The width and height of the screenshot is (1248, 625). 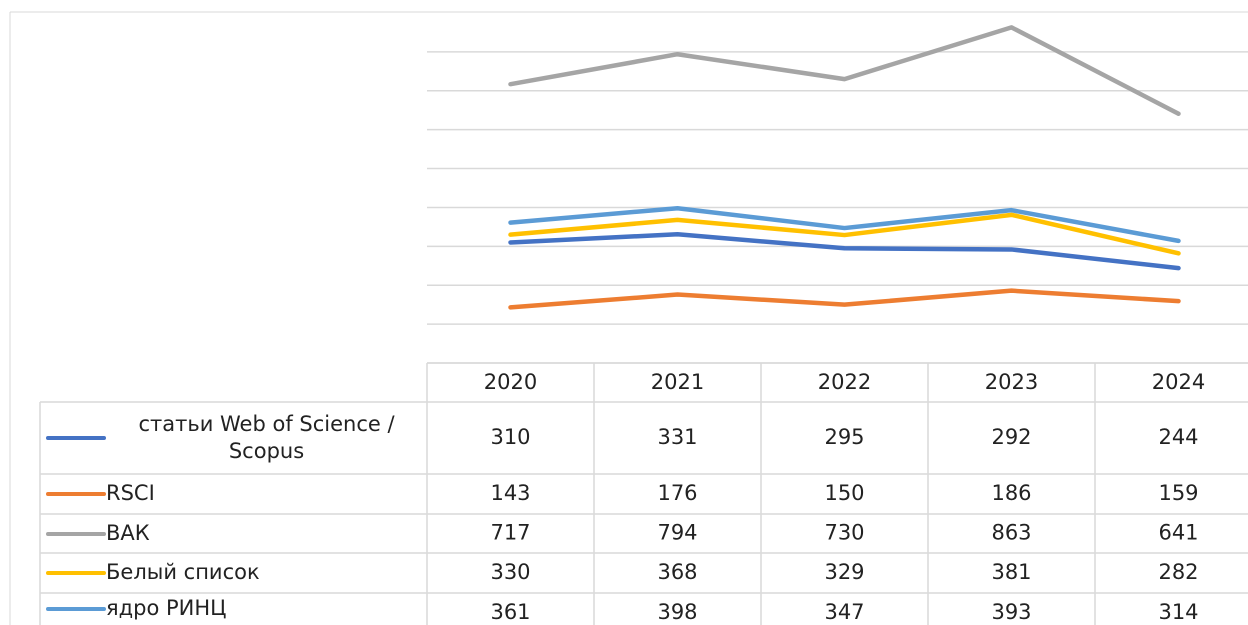 I want to click on table-value: 331, so click(x=677, y=437).